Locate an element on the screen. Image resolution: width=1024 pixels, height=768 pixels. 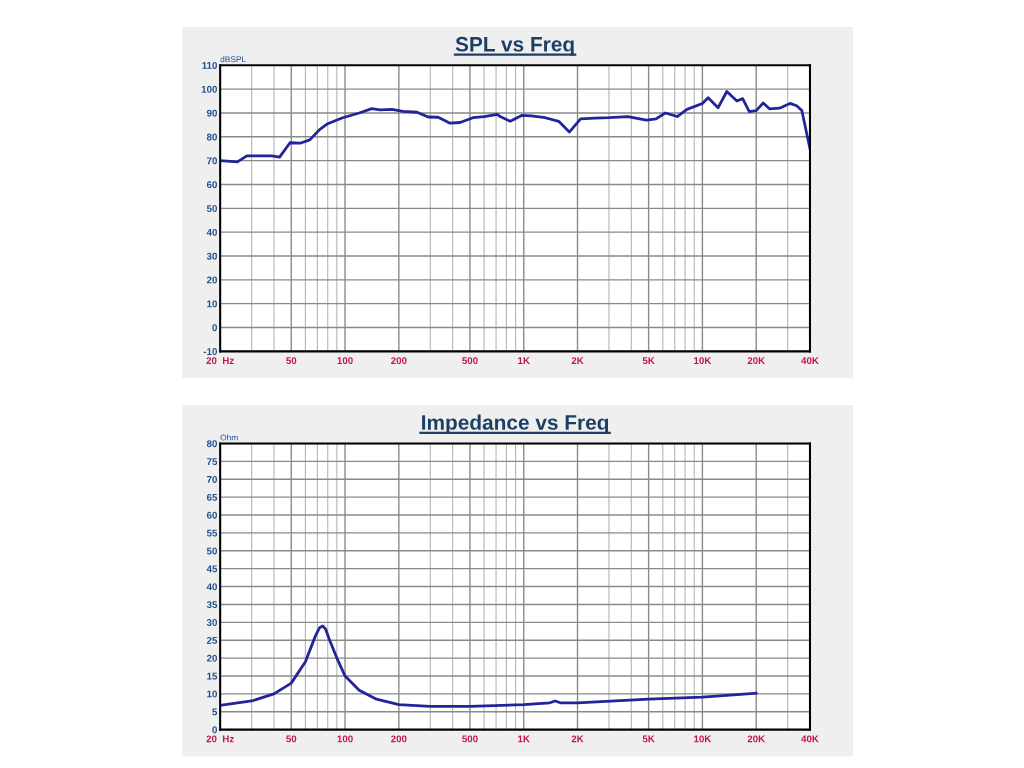
y-tick-label: 110 is located at coordinates (209, 65).